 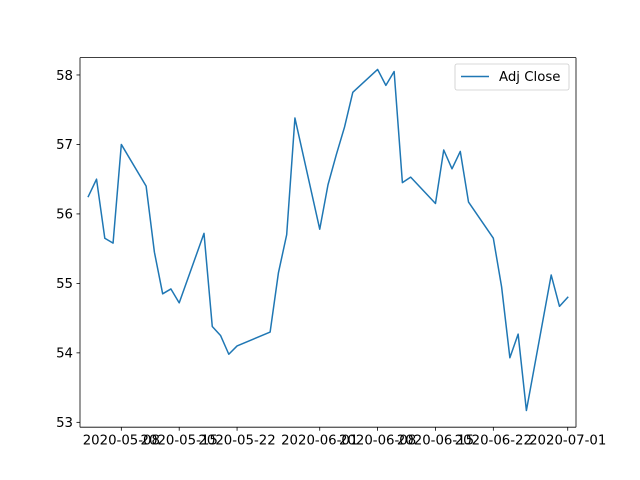 I want to click on x-tick-label: 2020-06-15, so click(x=435, y=441).